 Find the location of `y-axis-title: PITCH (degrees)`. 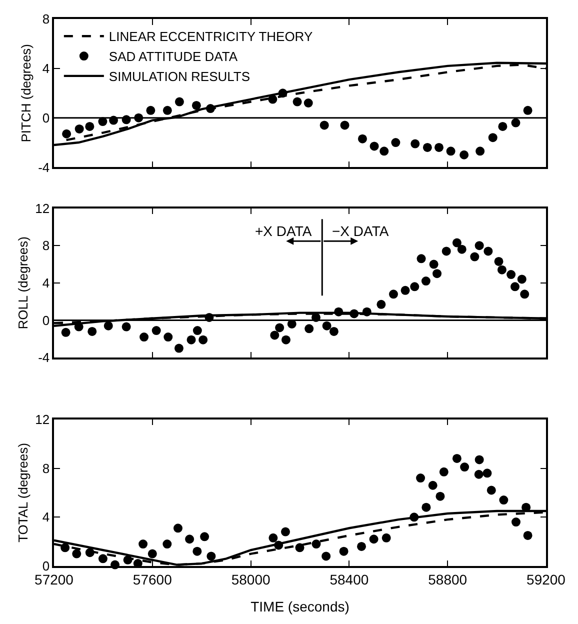

y-axis-title: PITCH (degrees) is located at coordinates (26, 93).